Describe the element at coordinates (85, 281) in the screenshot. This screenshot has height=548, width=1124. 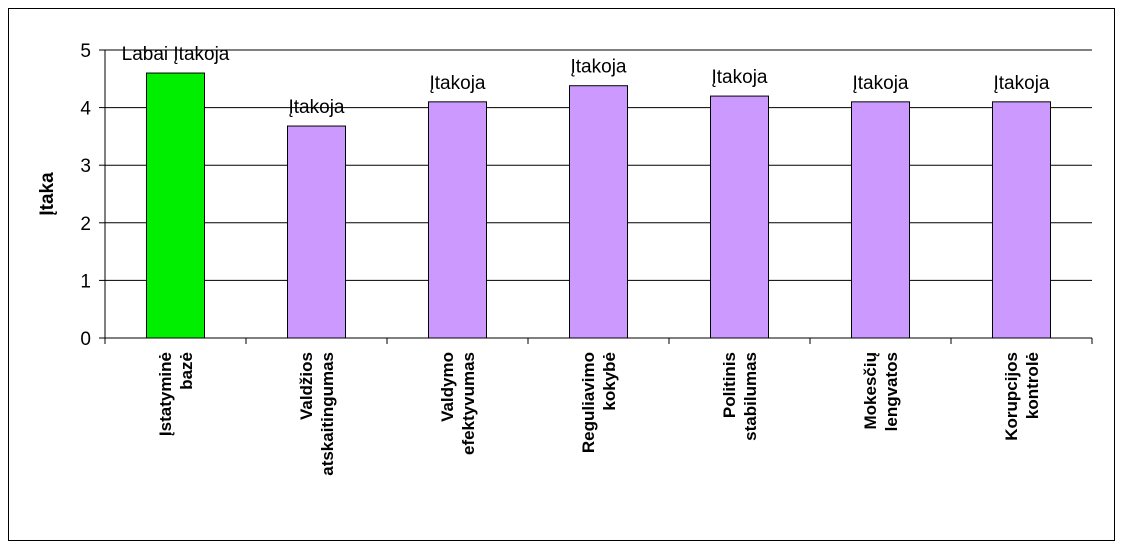
I see `y-tick-label: 1` at that location.